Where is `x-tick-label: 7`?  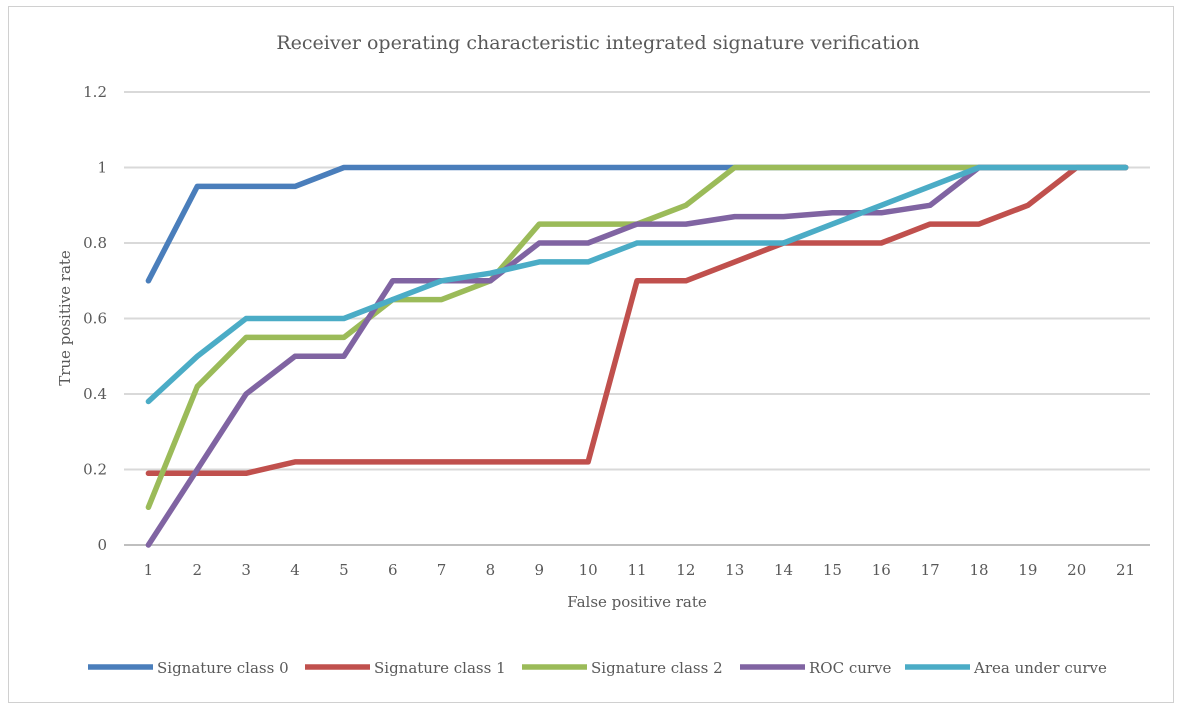
x-tick-label: 7 is located at coordinates (442, 570).